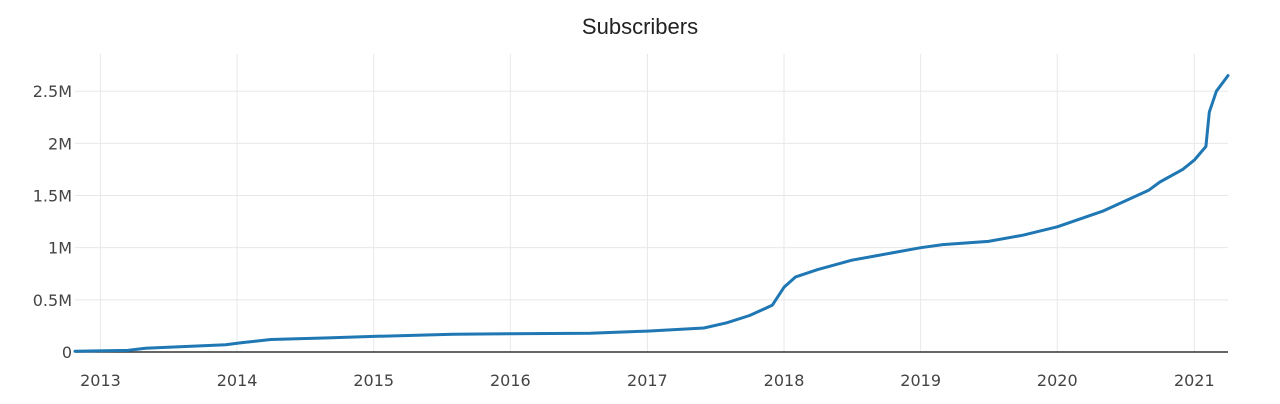  What do you see at coordinates (640, 26) in the screenshot?
I see `chart-title: Subscribers` at bounding box center [640, 26].